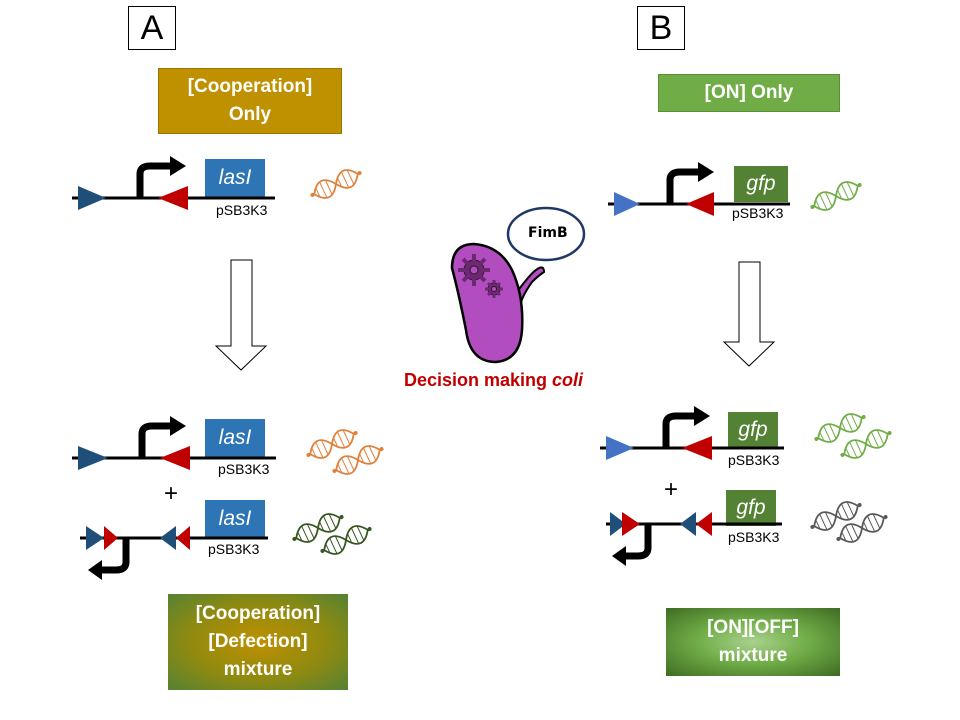  I want to click on panel-b-top-title: [ON] Only, so click(749, 93).